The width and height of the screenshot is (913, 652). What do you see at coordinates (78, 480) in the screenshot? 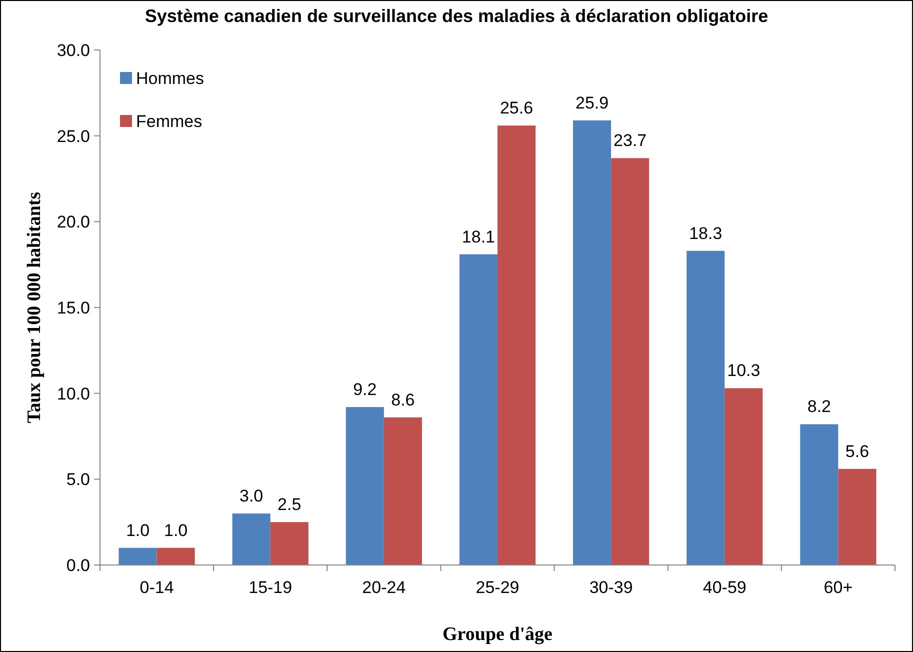
I see `y-tick-label: 5.0` at bounding box center [78, 480].